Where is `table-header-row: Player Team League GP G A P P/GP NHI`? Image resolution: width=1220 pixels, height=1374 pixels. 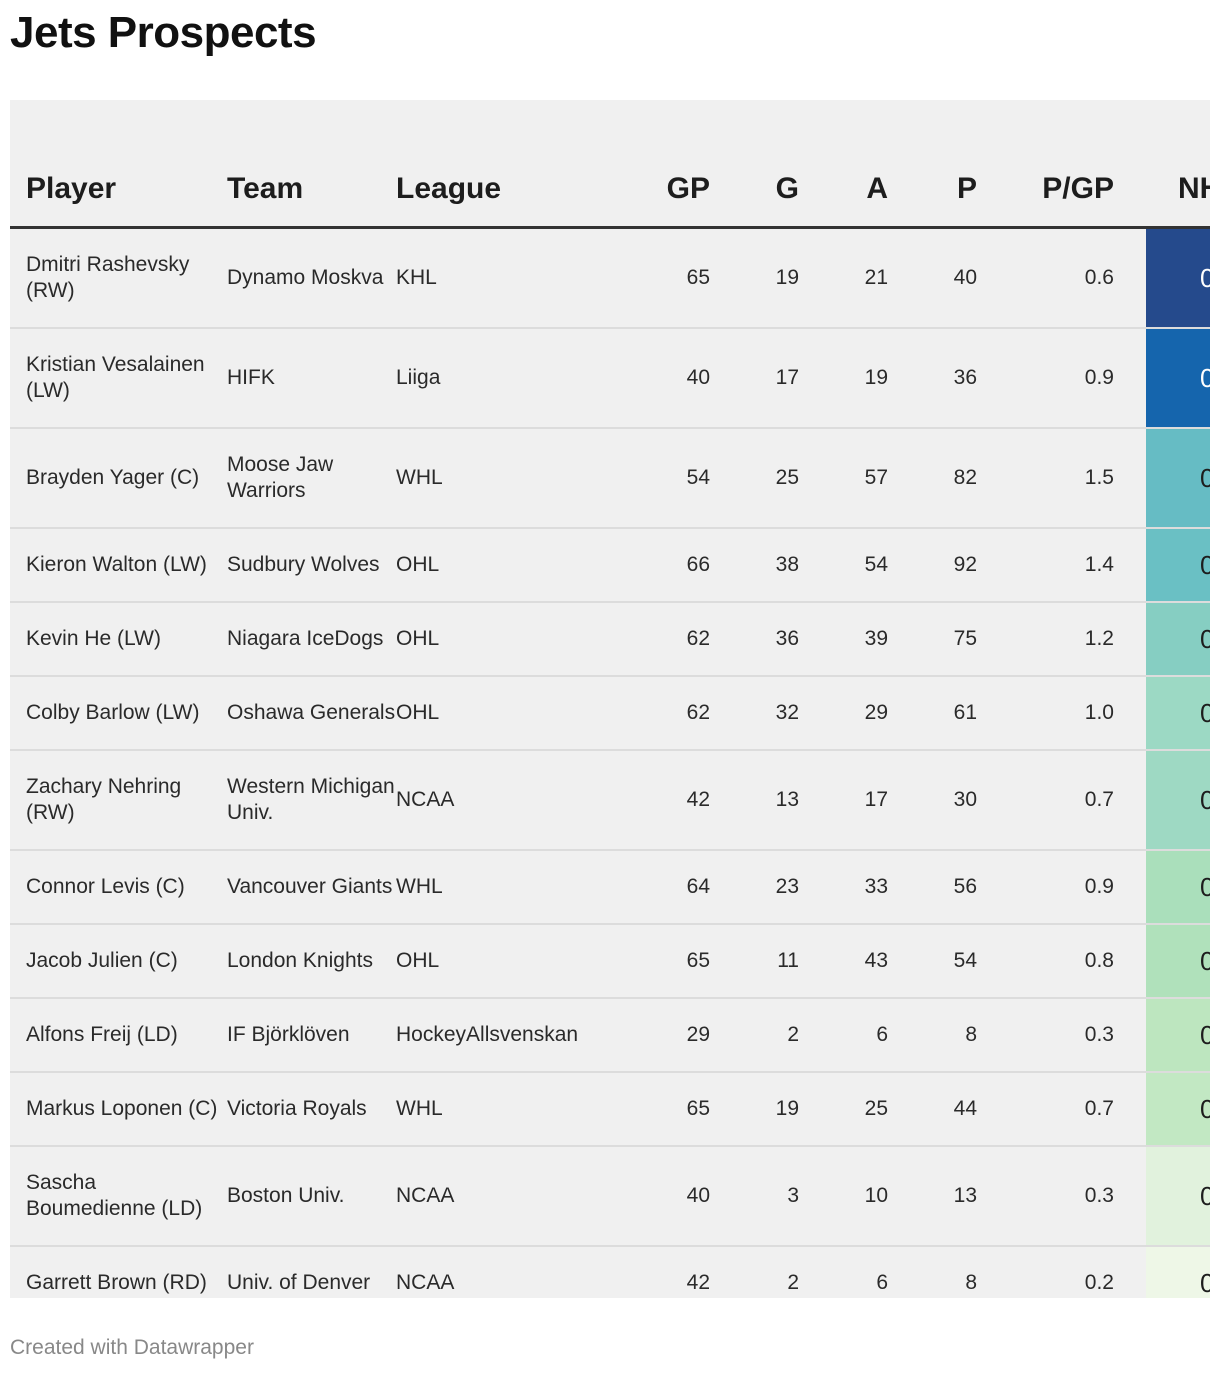
table-header-row: Player Team League GP G A P P/GP NHI is located at coordinates (610, 164).